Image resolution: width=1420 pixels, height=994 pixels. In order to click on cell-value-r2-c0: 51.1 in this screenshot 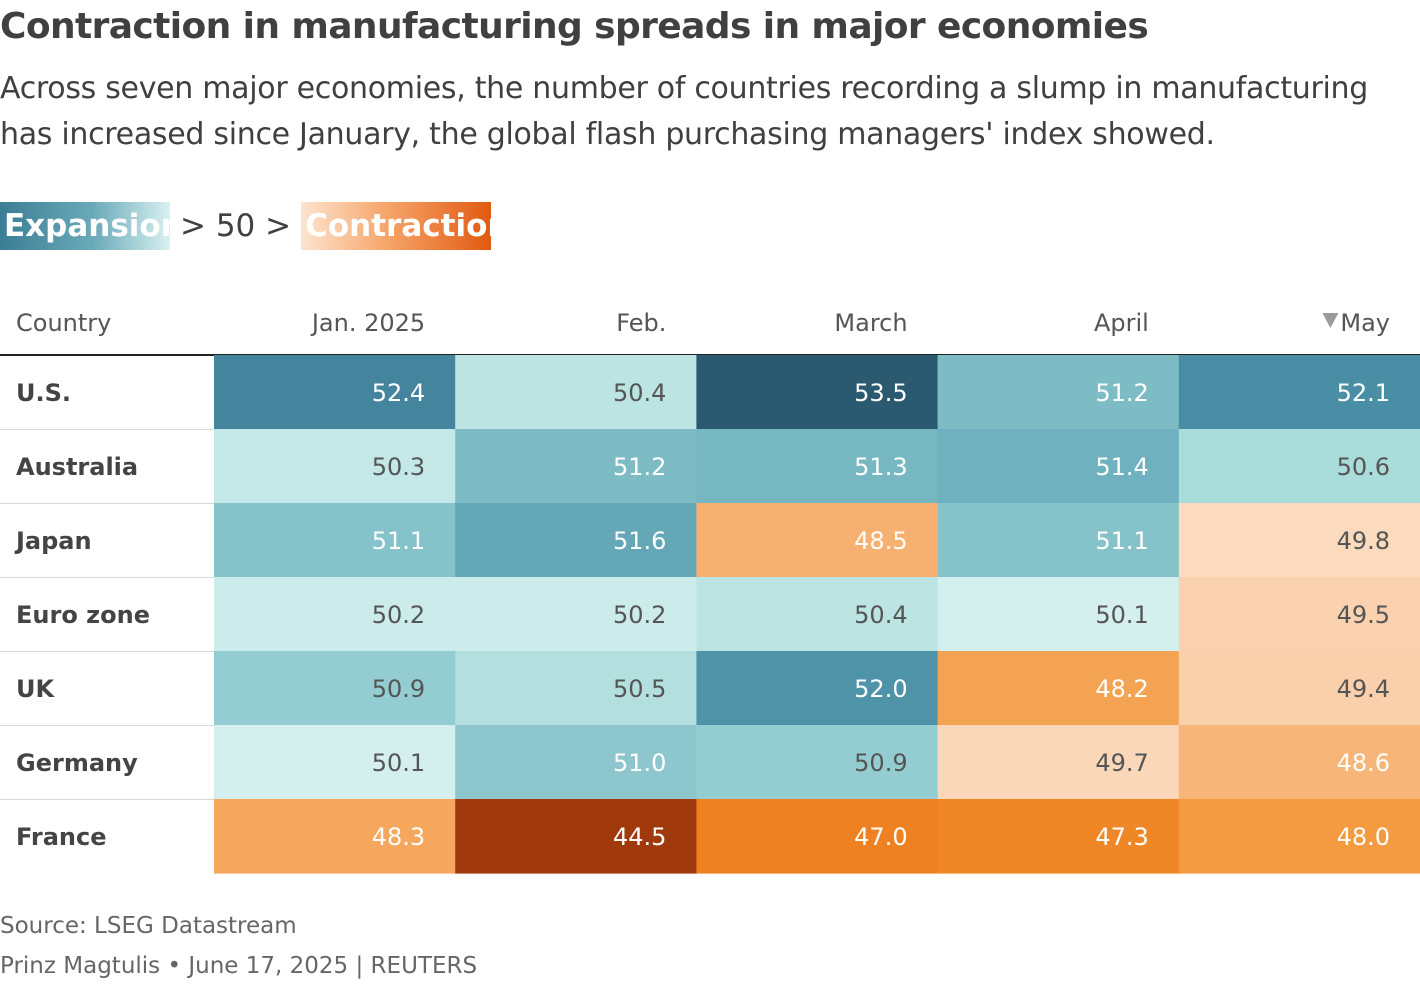, I will do `click(398, 541)`.